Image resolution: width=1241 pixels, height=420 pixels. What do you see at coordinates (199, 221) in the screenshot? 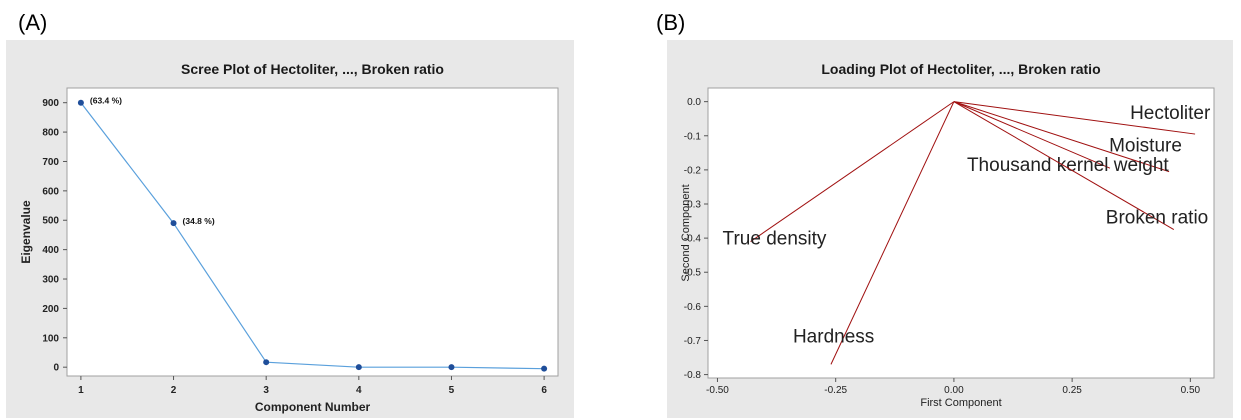
I see `point-label: (34.8 %)` at bounding box center [199, 221].